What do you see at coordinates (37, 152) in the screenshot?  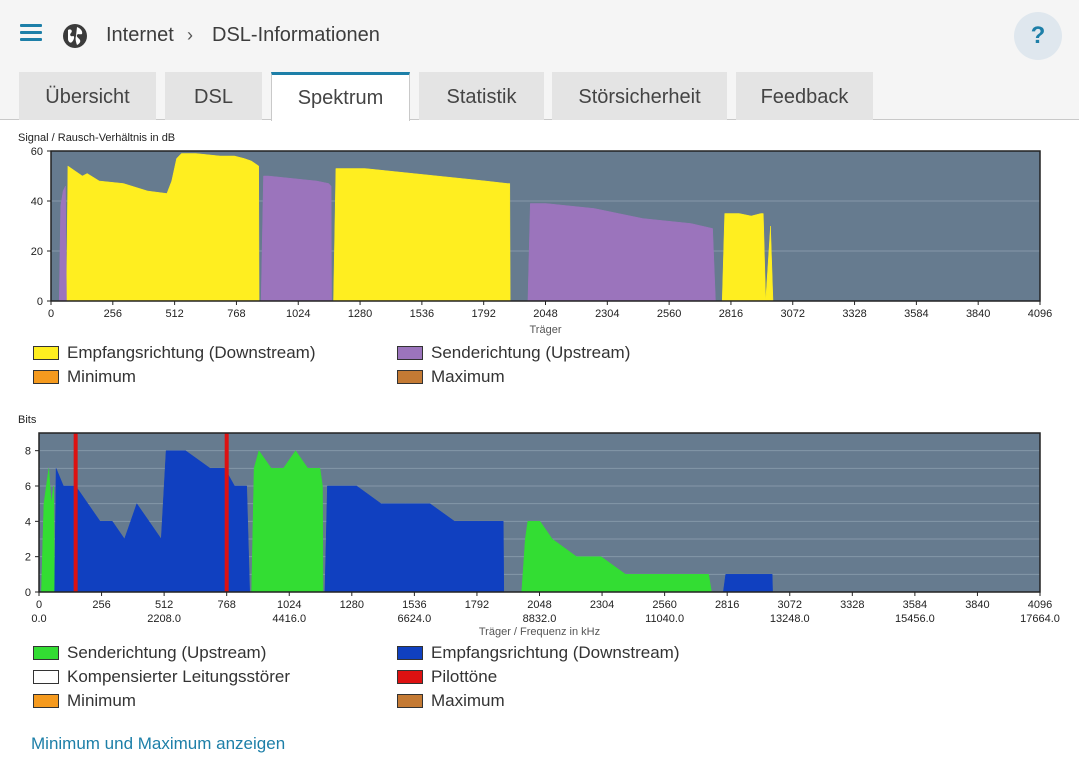 I see `y-tick-label: 60` at bounding box center [37, 152].